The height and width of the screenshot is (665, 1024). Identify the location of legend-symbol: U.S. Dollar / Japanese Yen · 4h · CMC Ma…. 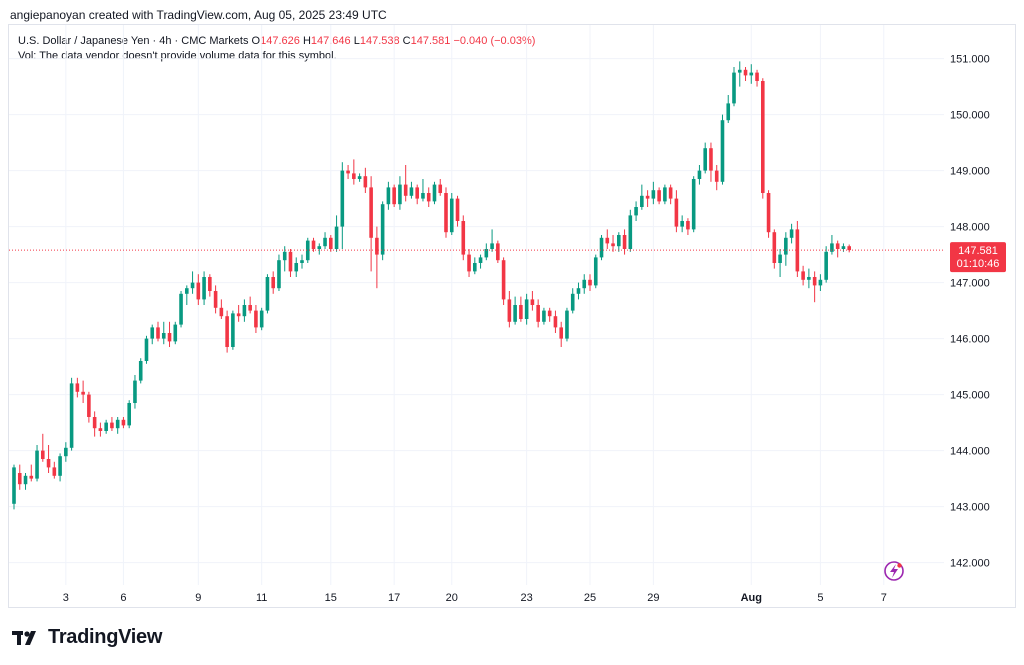
(133, 41).